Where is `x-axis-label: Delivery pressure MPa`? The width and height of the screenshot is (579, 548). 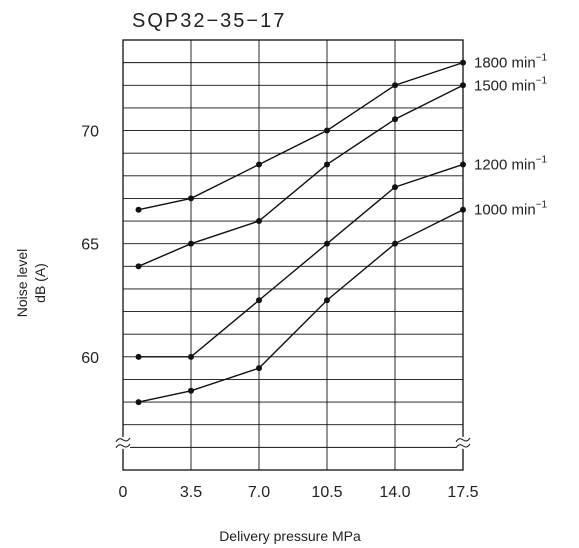
x-axis-label: Delivery pressure MPa is located at coordinates (290, 536).